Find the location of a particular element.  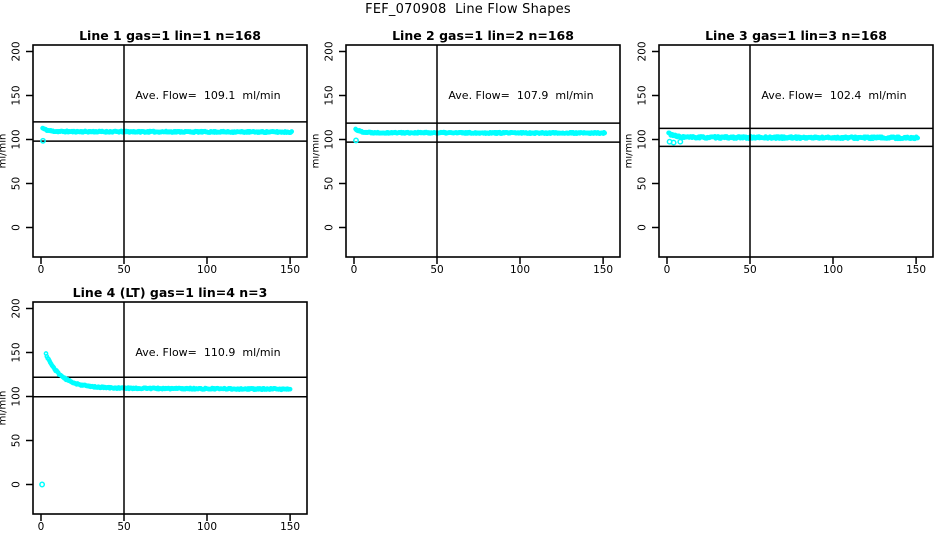

plot-canvas-line-3: 0 50 100 150 200 ml/min 0 50 100 150 is located at coordinates (780, 158).